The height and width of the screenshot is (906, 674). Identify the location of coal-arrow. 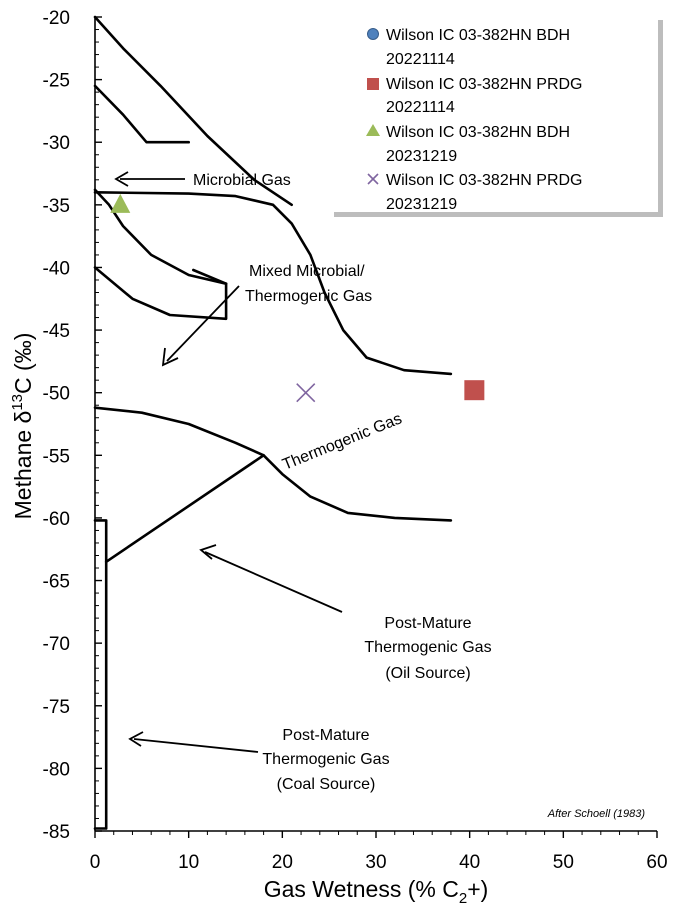
(196, 745).